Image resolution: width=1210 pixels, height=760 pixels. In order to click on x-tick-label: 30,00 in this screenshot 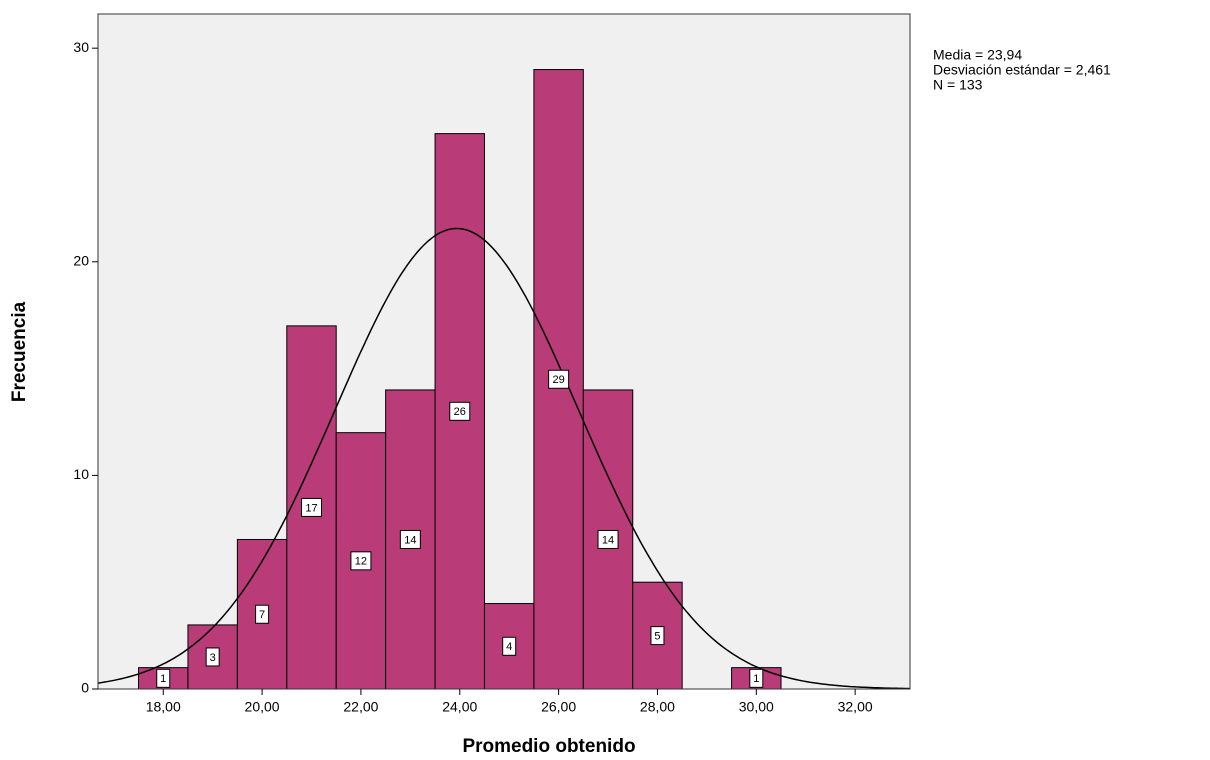, I will do `click(756, 707)`.